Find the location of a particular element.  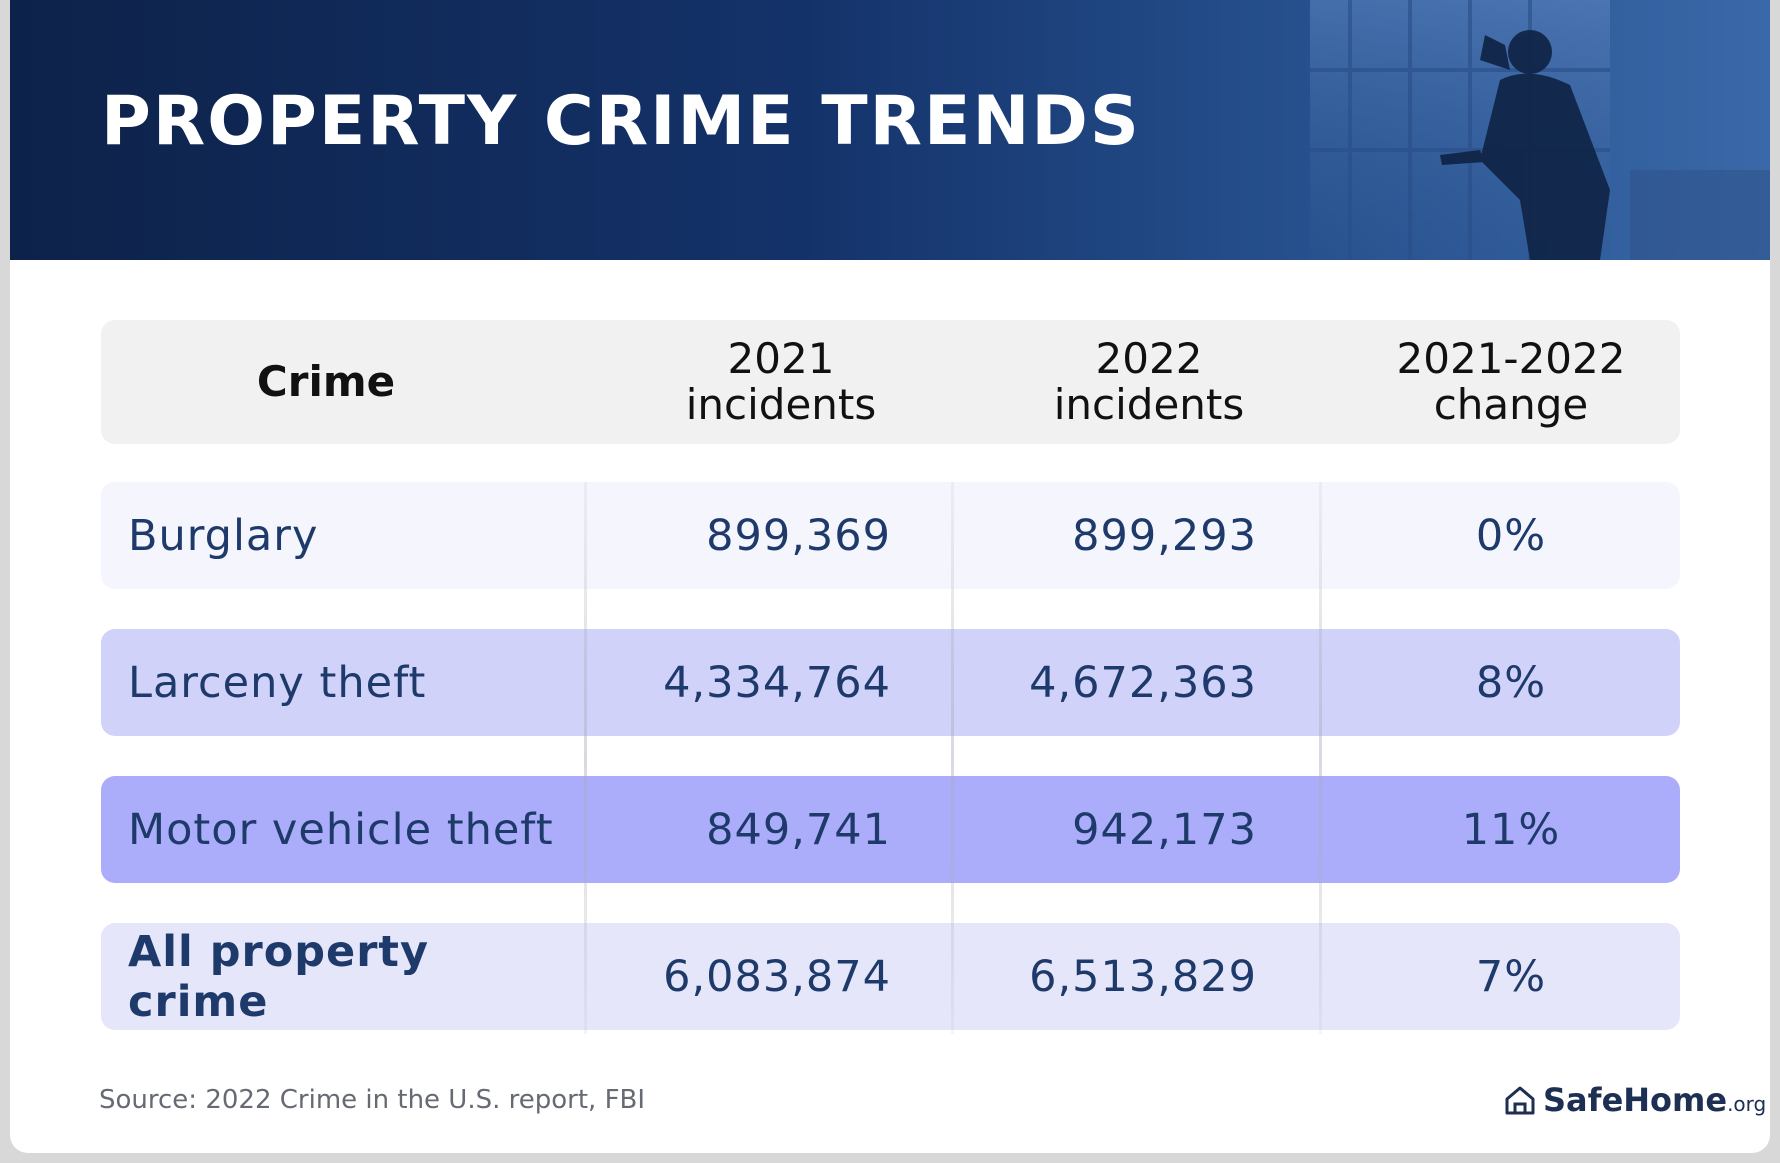

column-header-2022: 2022 incidents is located at coordinates (1149, 381).